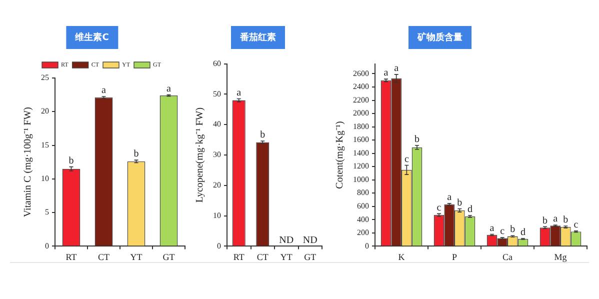  Describe the element at coordinates (361, 113) in the screenshot. I see `y-tick-label: 2000` at that location.